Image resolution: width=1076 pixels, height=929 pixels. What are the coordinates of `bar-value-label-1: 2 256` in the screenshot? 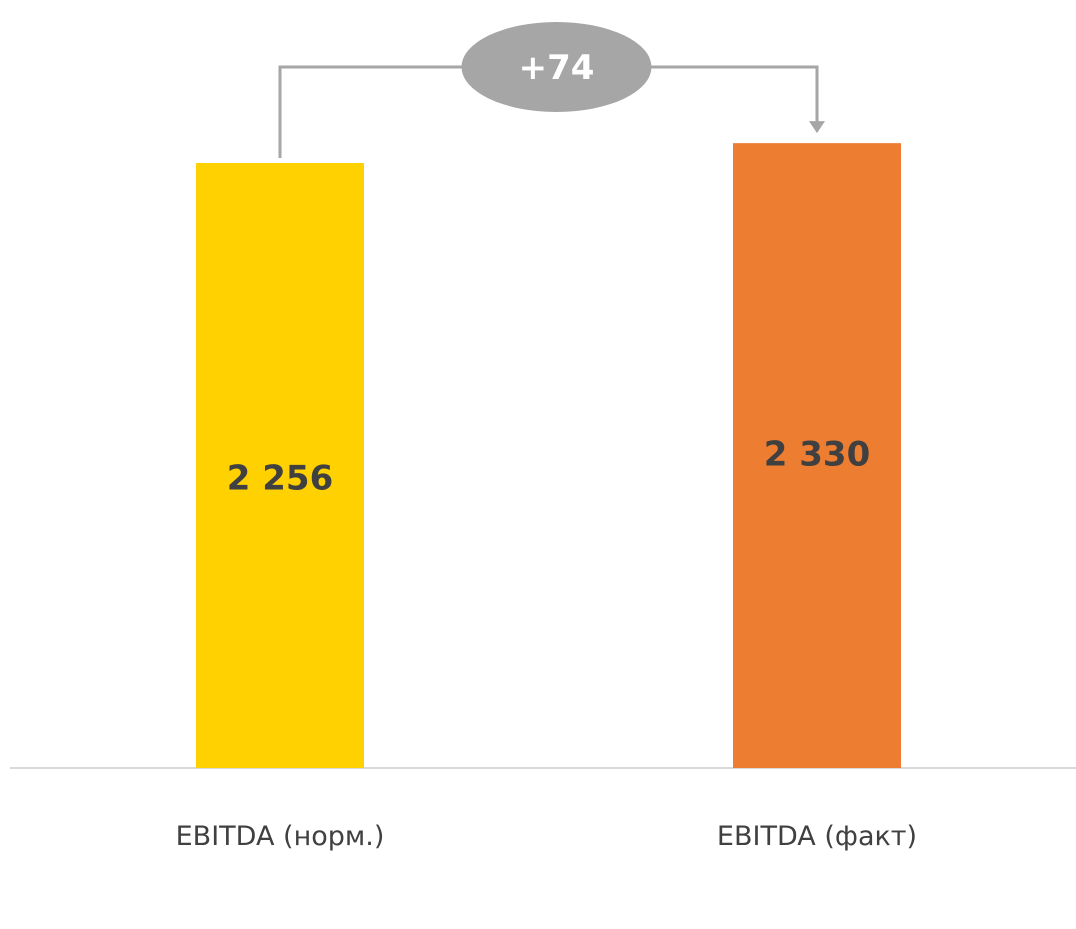 It's located at (280, 479).